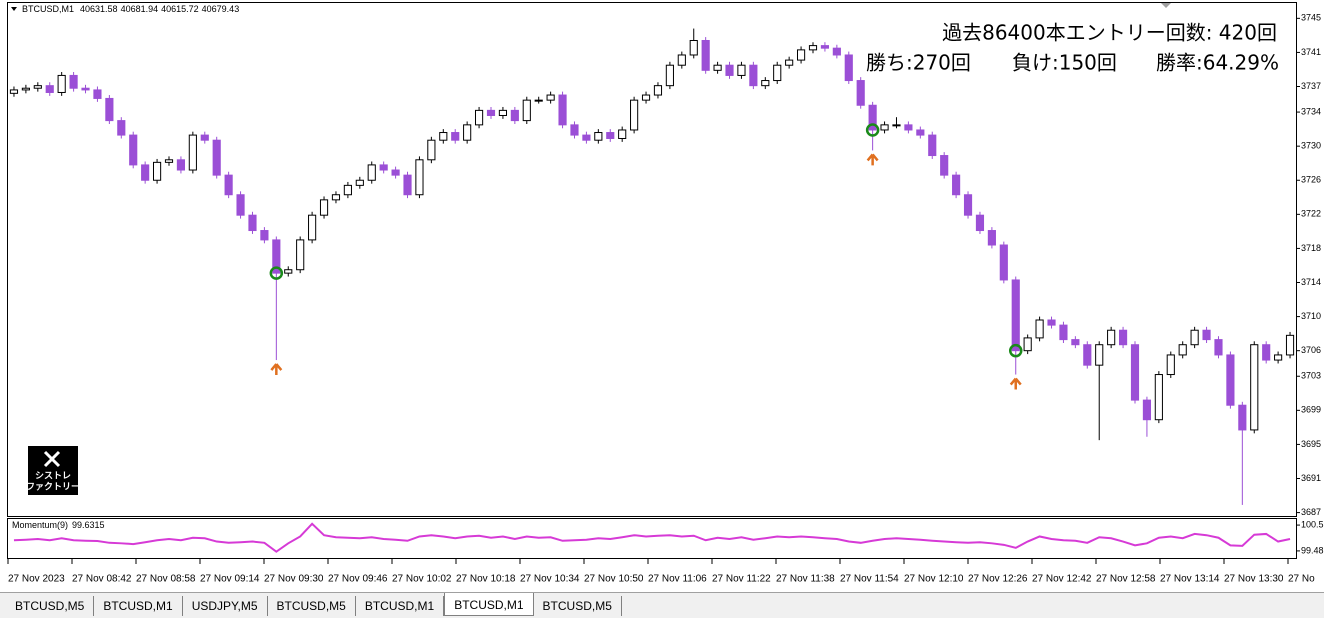 The height and width of the screenshot is (618, 1324). Describe the element at coordinates (1311, 180) in the screenshot. I see `y-tick-label: 3726` at that location.